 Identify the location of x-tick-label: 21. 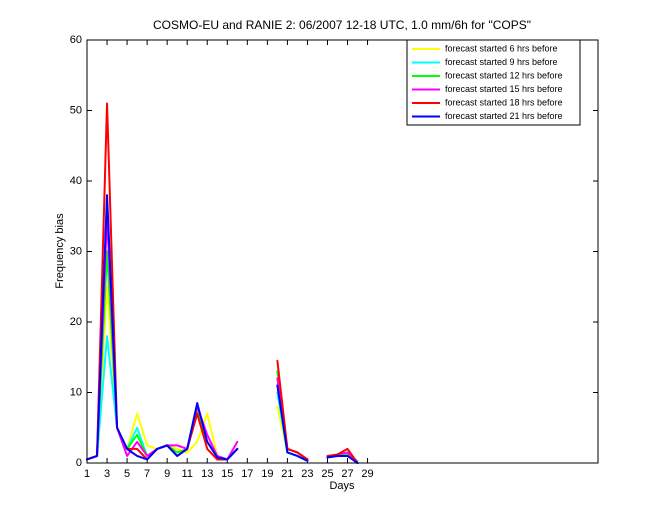
(287, 474).